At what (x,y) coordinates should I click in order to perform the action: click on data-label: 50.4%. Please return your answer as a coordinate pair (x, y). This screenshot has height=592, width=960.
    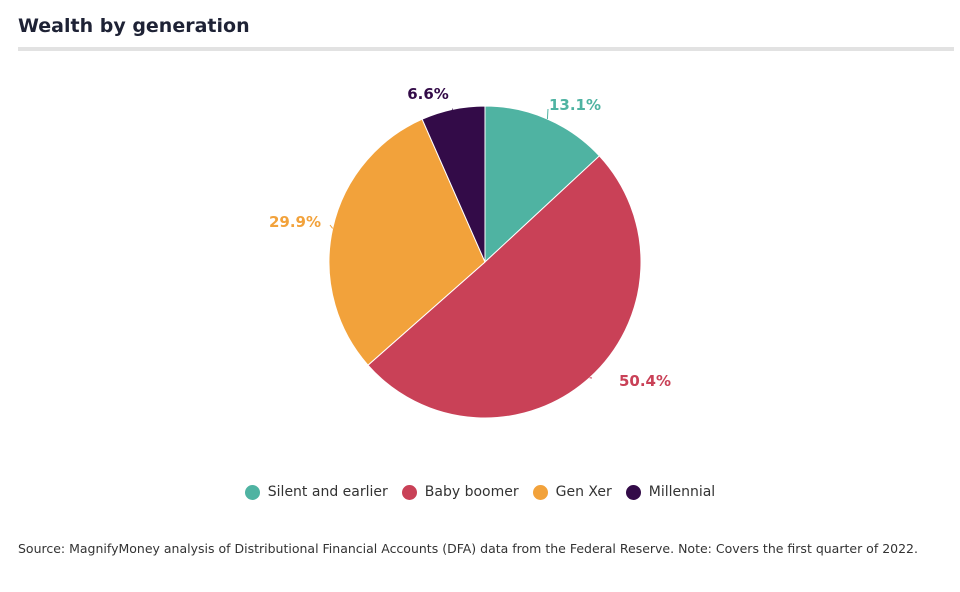
    Looking at the image, I should click on (645, 381).